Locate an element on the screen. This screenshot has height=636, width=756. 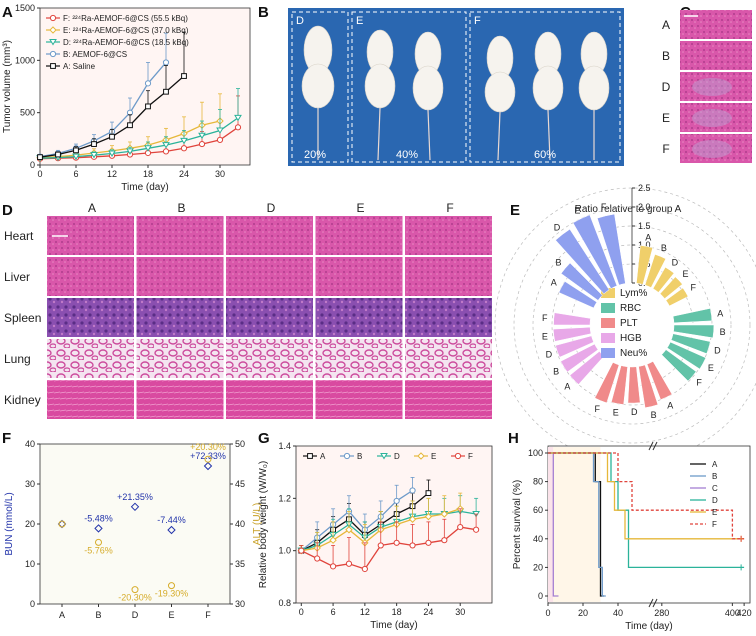
legend-label-F: F: ²²⁴Ra-AEMOF-6@CS (55.5 kBq) is located at coordinates (125, 18).